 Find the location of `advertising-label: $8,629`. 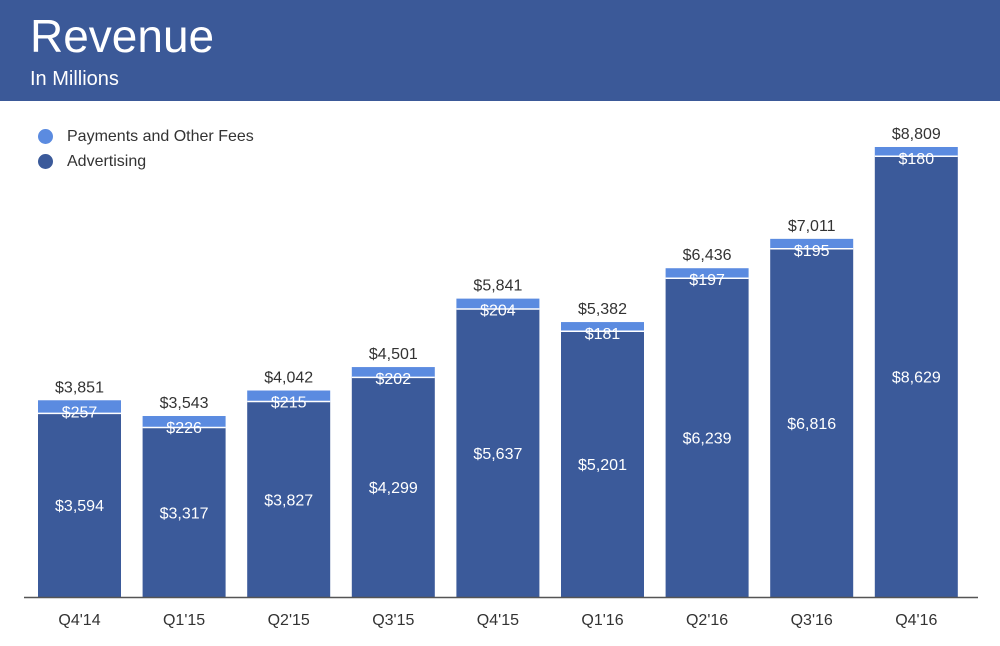

advertising-label: $8,629 is located at coordinates (916, 378).